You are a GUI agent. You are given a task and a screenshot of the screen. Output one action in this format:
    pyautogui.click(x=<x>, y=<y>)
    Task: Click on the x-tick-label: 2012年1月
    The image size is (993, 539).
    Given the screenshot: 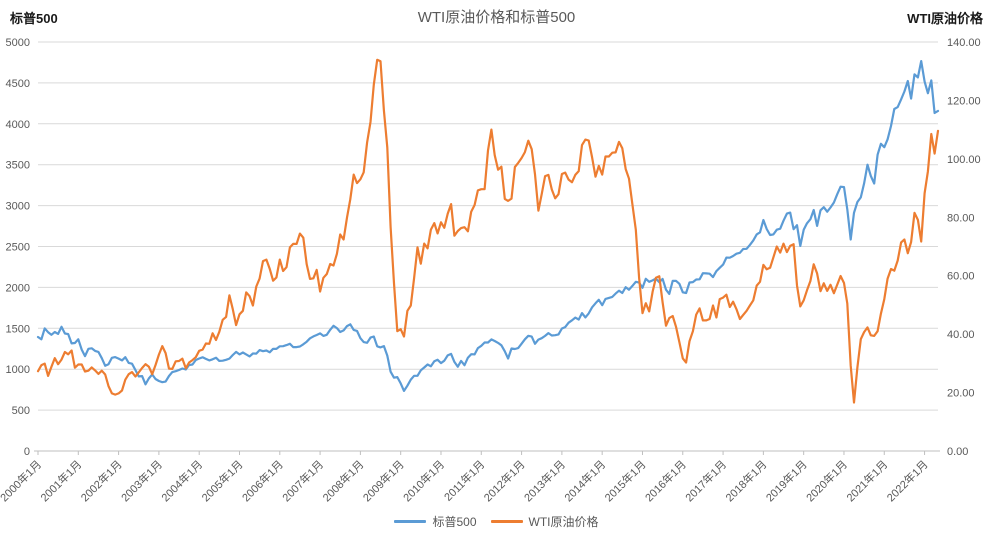 What is the action you would take?
    pyautogui.click(x=504, y=480)
    